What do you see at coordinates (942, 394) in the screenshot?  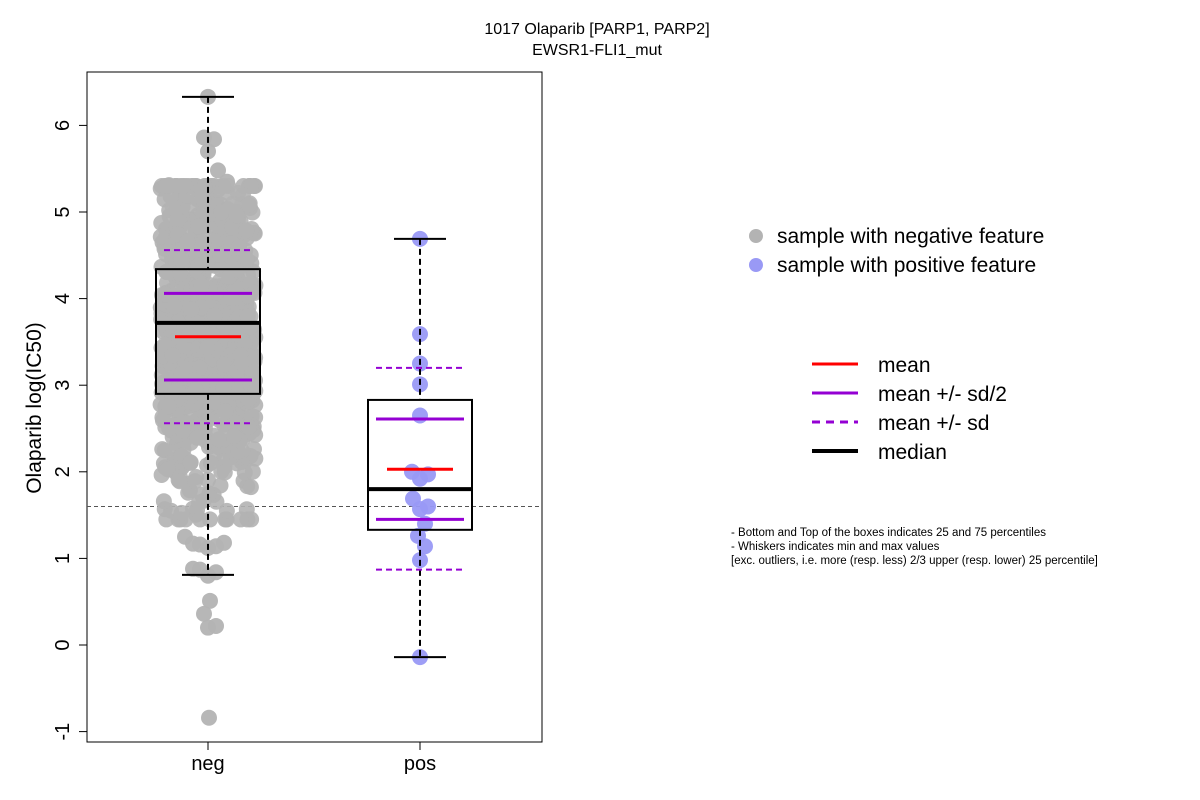 I see `legend-line-label: mean +/- sd/2` at bounding box center [942, 394].